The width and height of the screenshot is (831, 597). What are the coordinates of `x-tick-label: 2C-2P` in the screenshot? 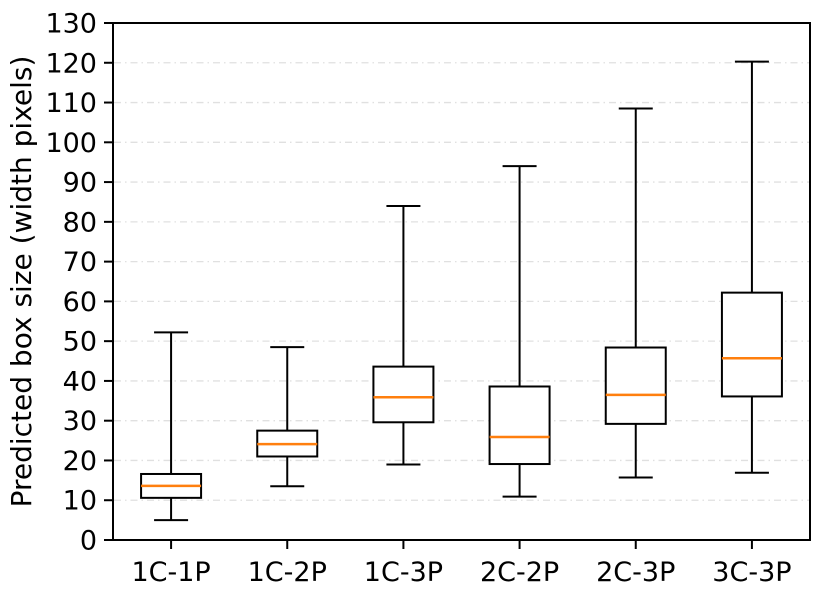 It's located at (519, 572).